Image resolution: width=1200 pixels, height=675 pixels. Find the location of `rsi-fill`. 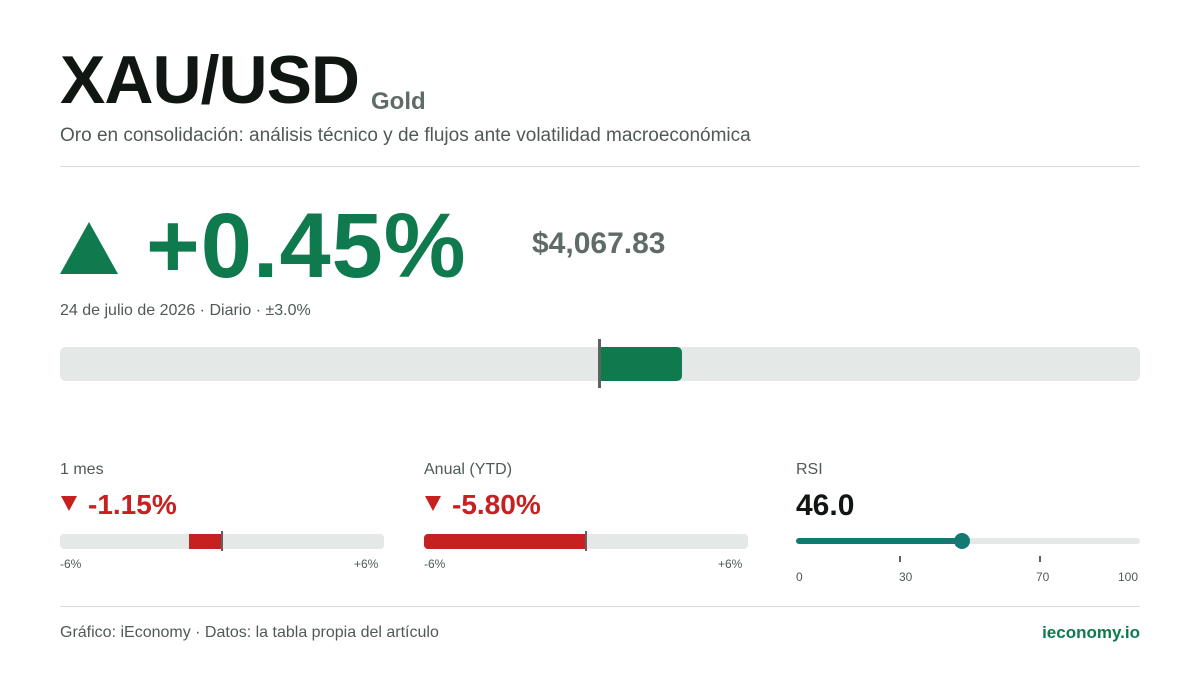

rsi-fill is located at coordinates (879, 541).